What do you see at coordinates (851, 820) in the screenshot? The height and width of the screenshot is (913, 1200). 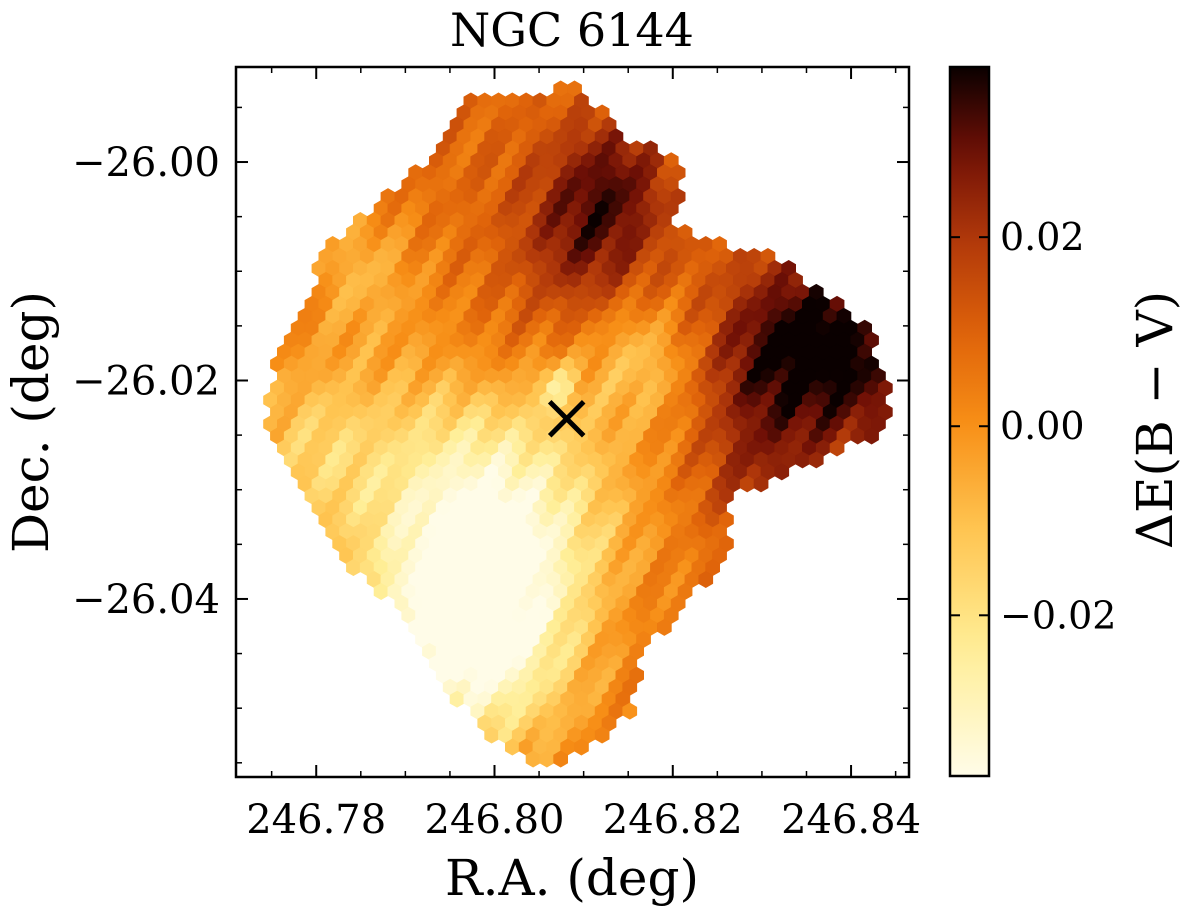 I see `x-tick-label: 246.84` at bounding box center [851, 820].